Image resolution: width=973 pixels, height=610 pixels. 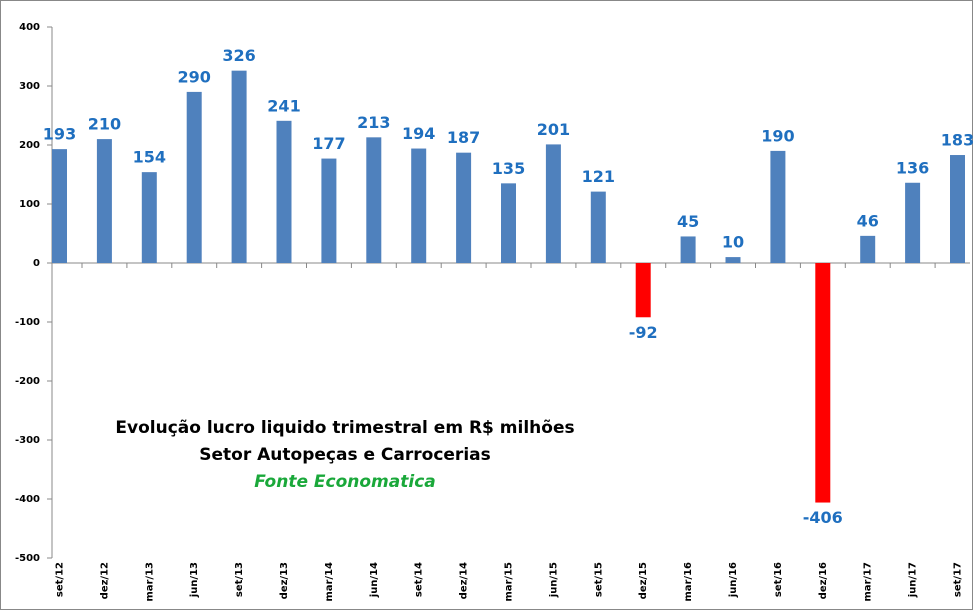 I want to click on value-label: 241, so click(x=283, y=105).